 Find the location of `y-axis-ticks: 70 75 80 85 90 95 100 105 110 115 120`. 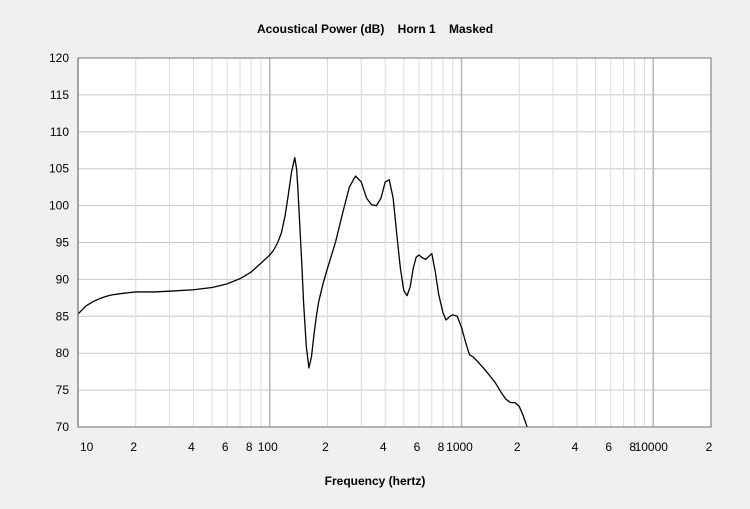

y-axis-ticks: 70 75 80 85 90 95 100 105 110 115 120 is located at coordinates (59, 242).